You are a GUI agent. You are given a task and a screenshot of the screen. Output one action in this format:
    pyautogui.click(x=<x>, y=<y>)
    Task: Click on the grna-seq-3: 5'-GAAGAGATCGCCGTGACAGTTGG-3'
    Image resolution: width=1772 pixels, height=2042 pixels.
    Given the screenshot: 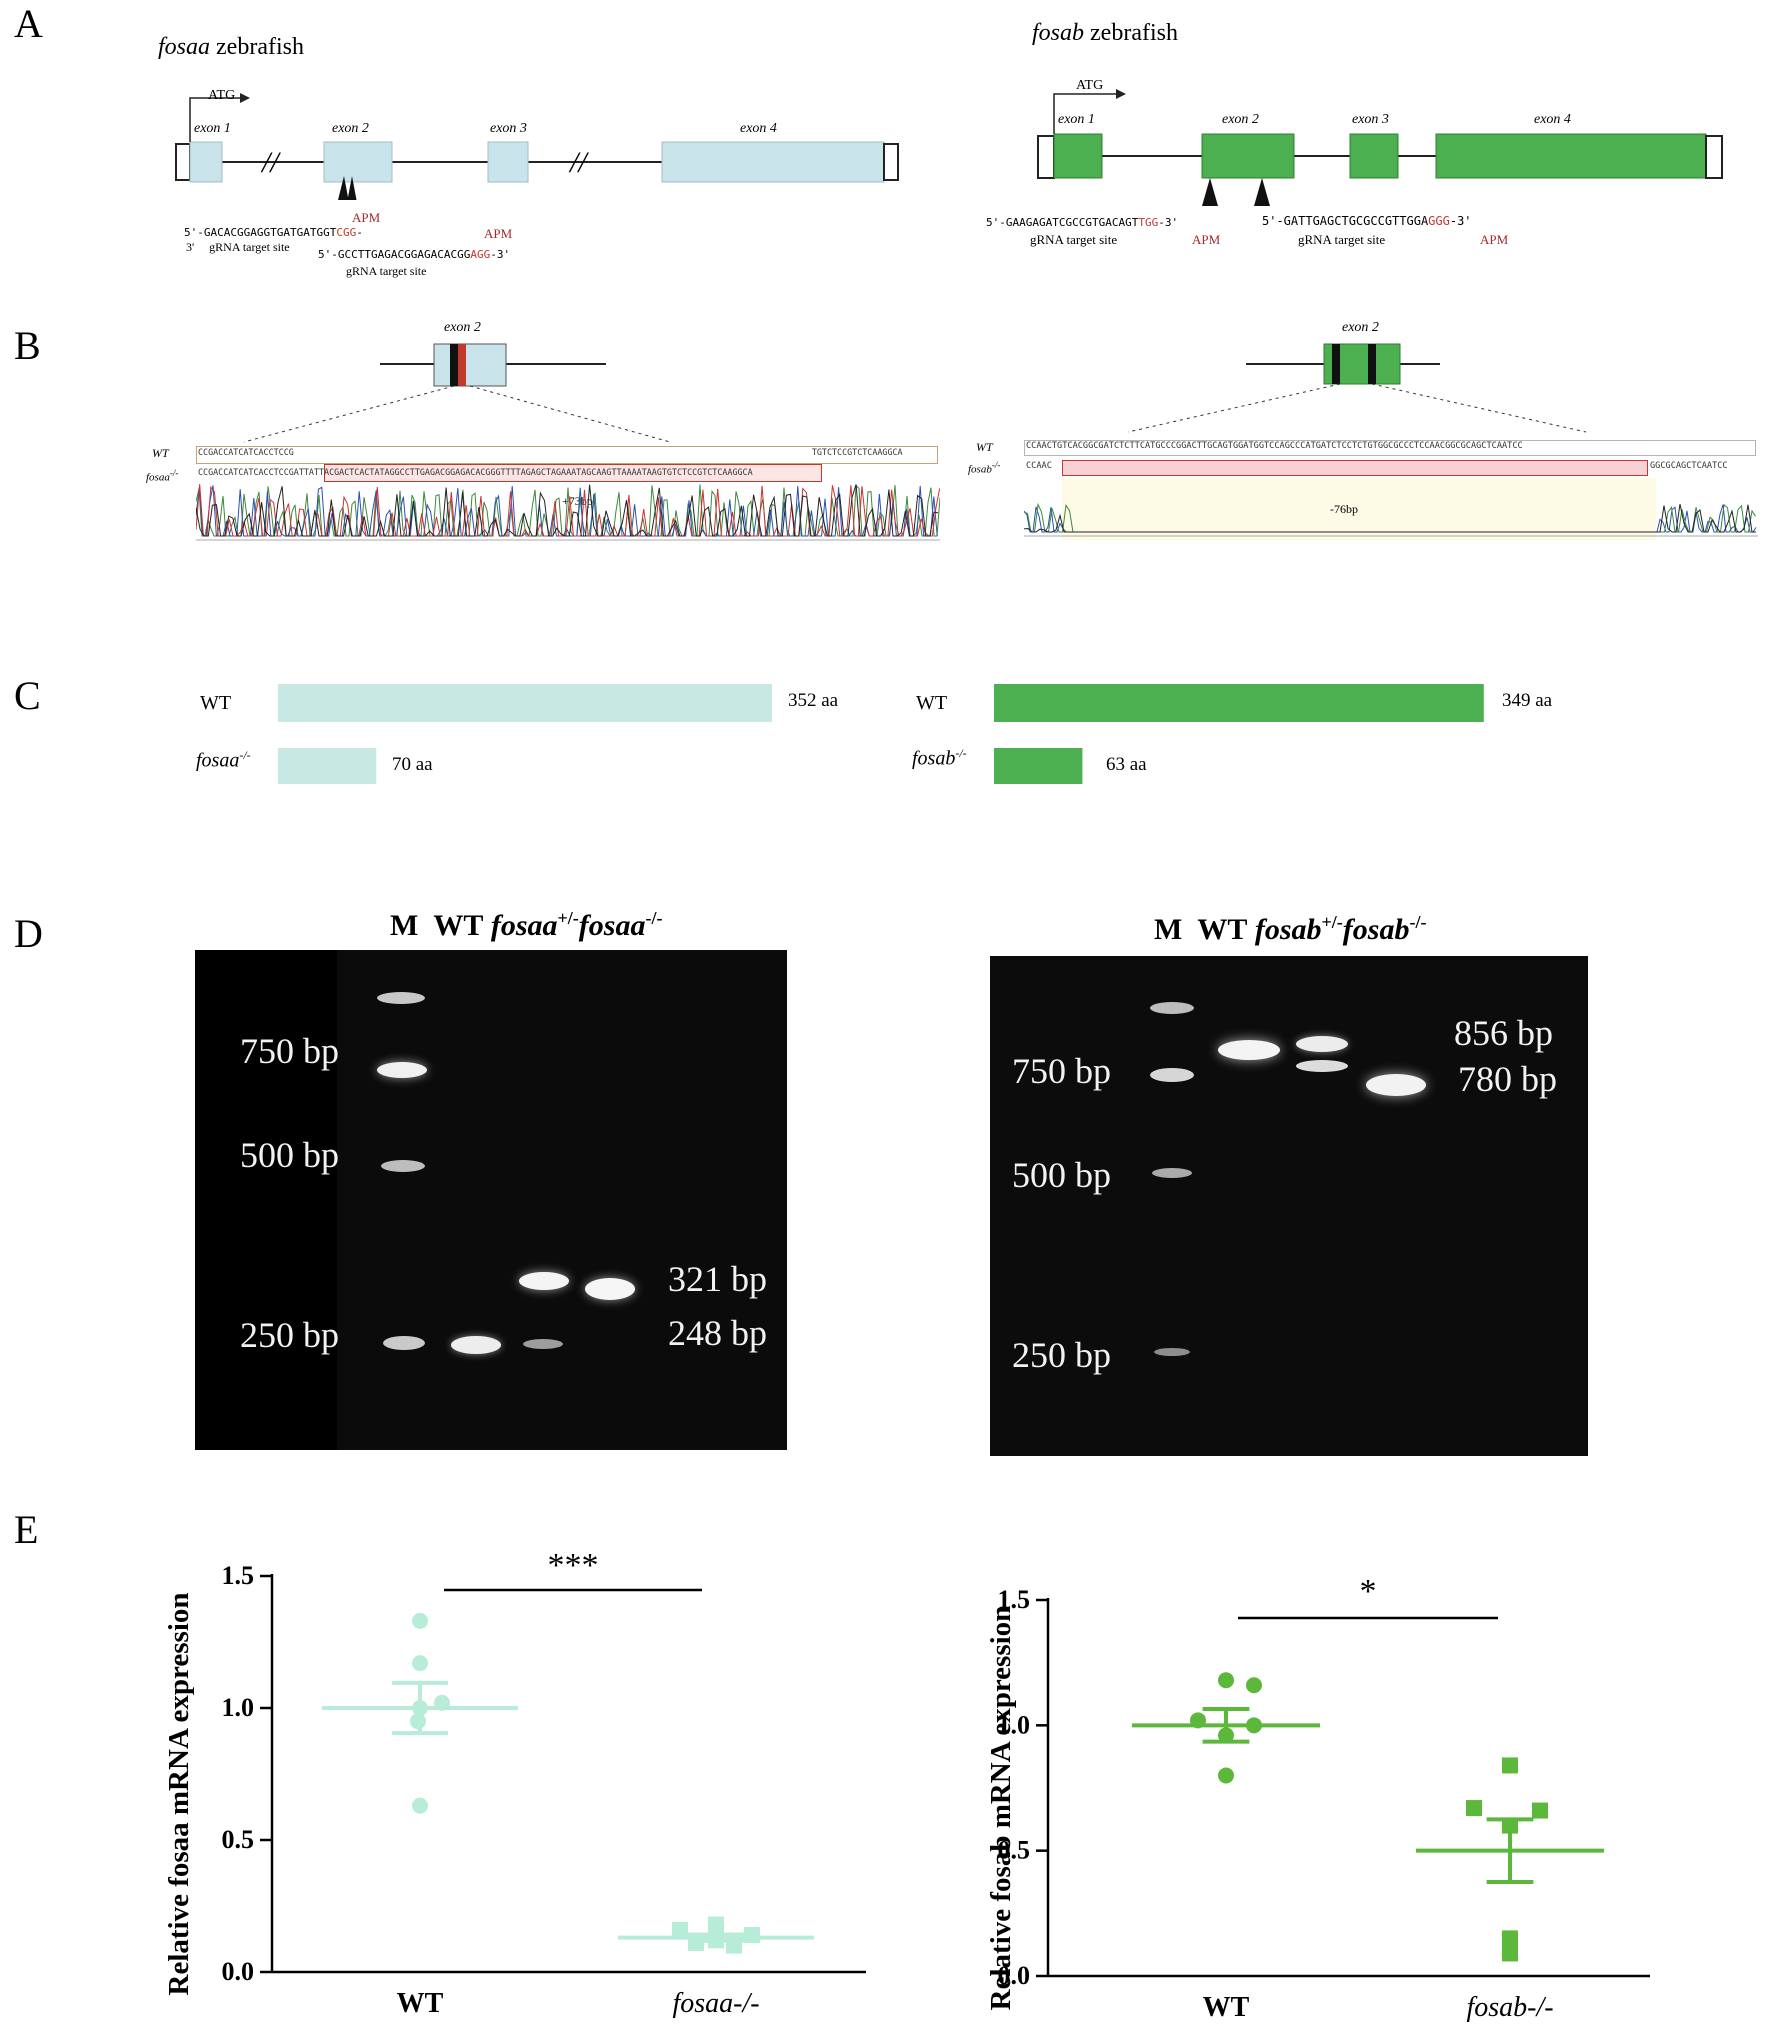 What is the action you would take?
    pyautogui.click(x=1082, y=222)
    